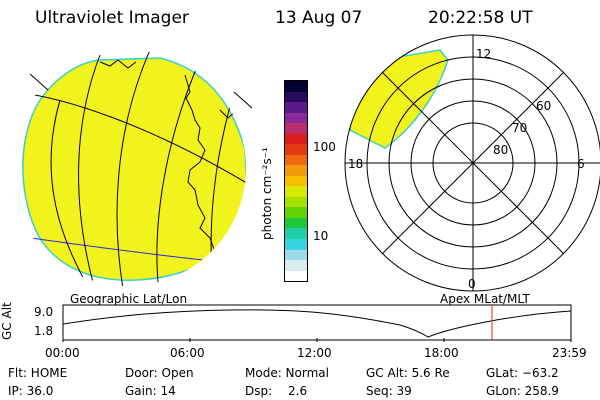  I want to click on date-label: 13 Aug 07, so click(319, 18).